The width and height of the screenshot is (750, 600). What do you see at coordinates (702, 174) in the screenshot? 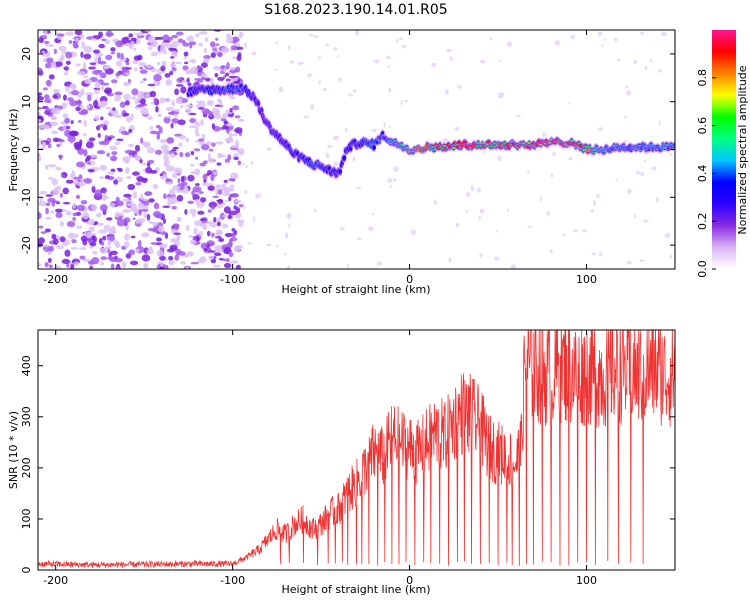
I see `colorbar-tick-label: 0.4` at bounding box center [702, 174].